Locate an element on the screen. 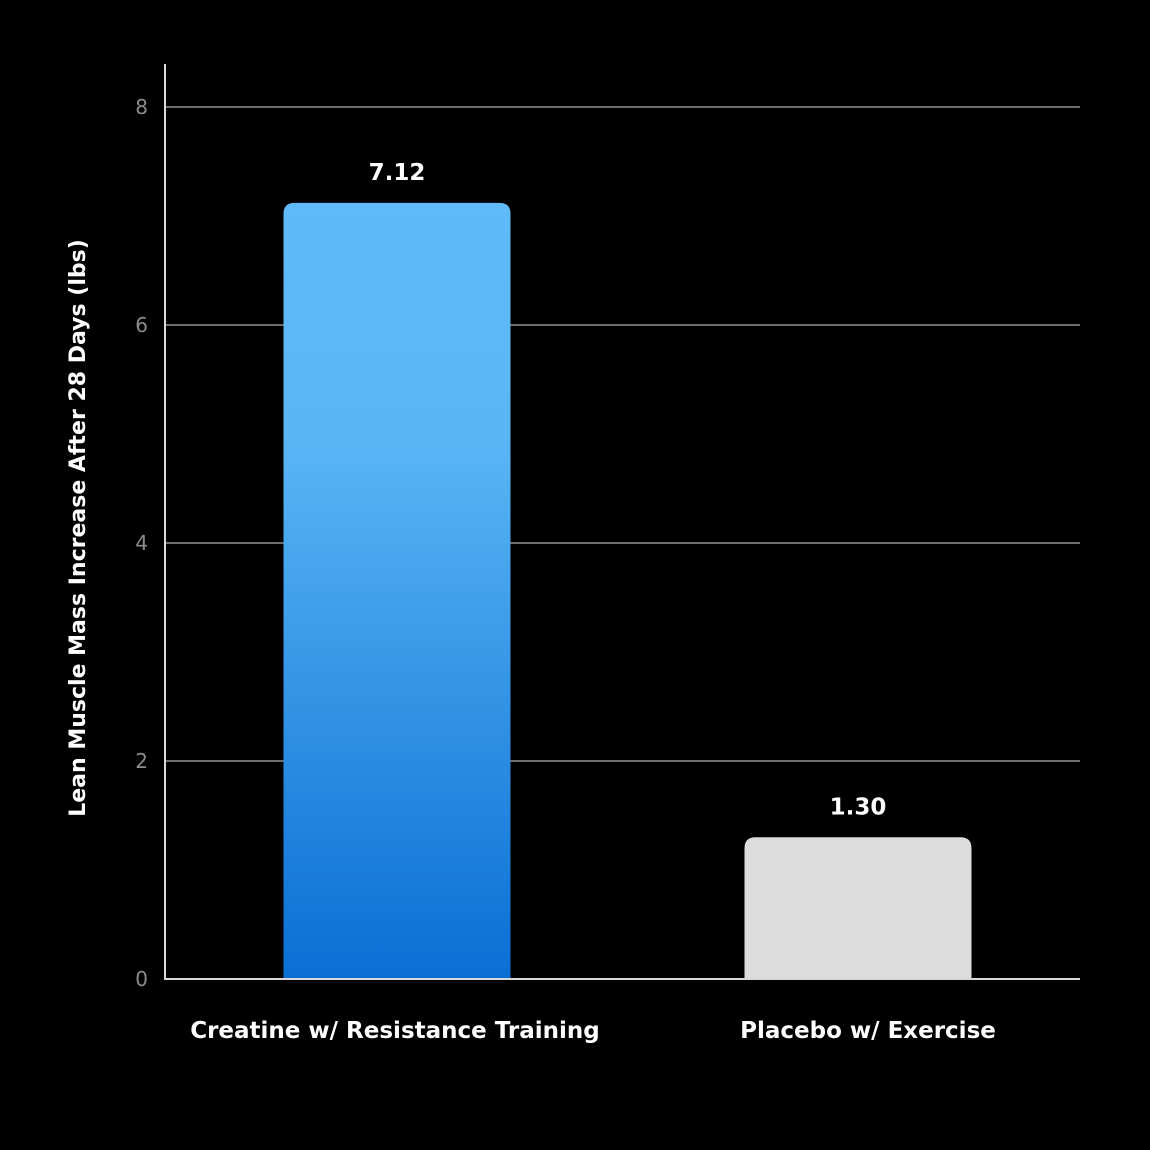 The height and width of the screenshot is (1150, 1150). x-category-label: Placebo w/ Exercise is located at coordinates (868, 1031).